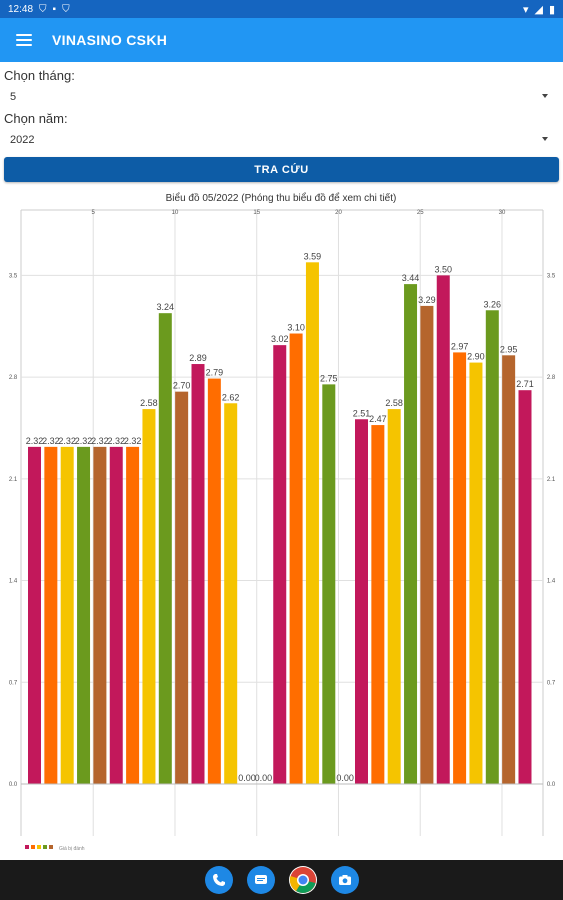  What do you see at coordinates (166, 307) in the screenshot?
I see `bar-value-label: 3.24` at bounding box center [166, 307].